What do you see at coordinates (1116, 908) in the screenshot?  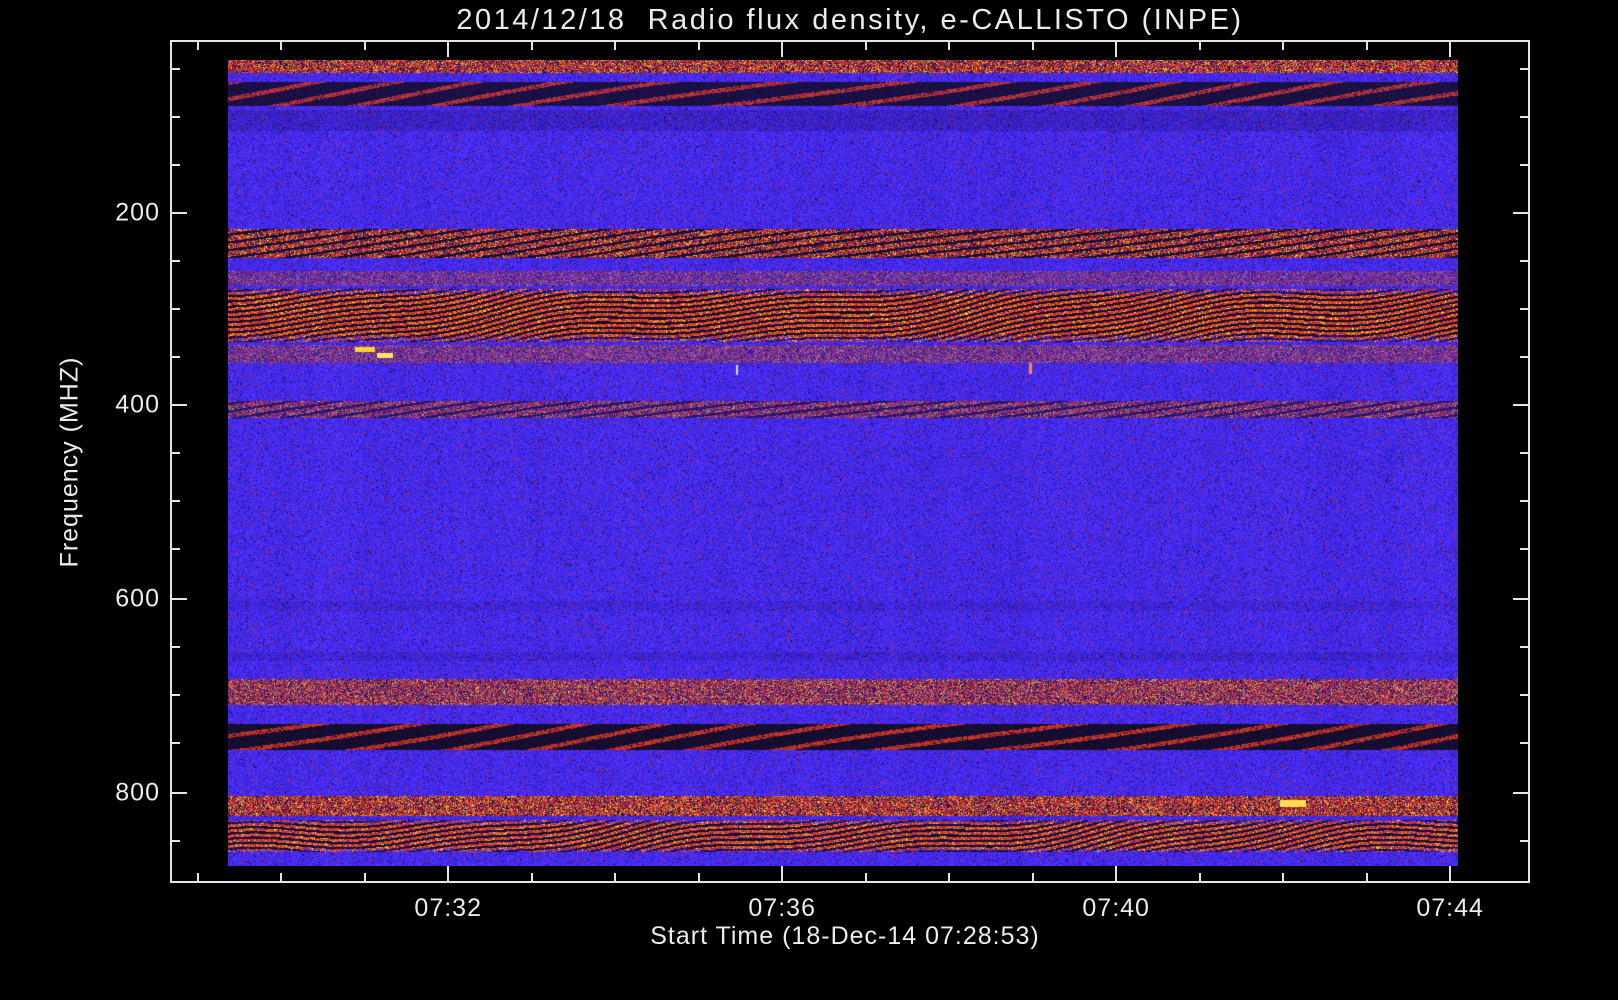 I see `x-tick-label: 07:40` at bounding box center [1116, 908].